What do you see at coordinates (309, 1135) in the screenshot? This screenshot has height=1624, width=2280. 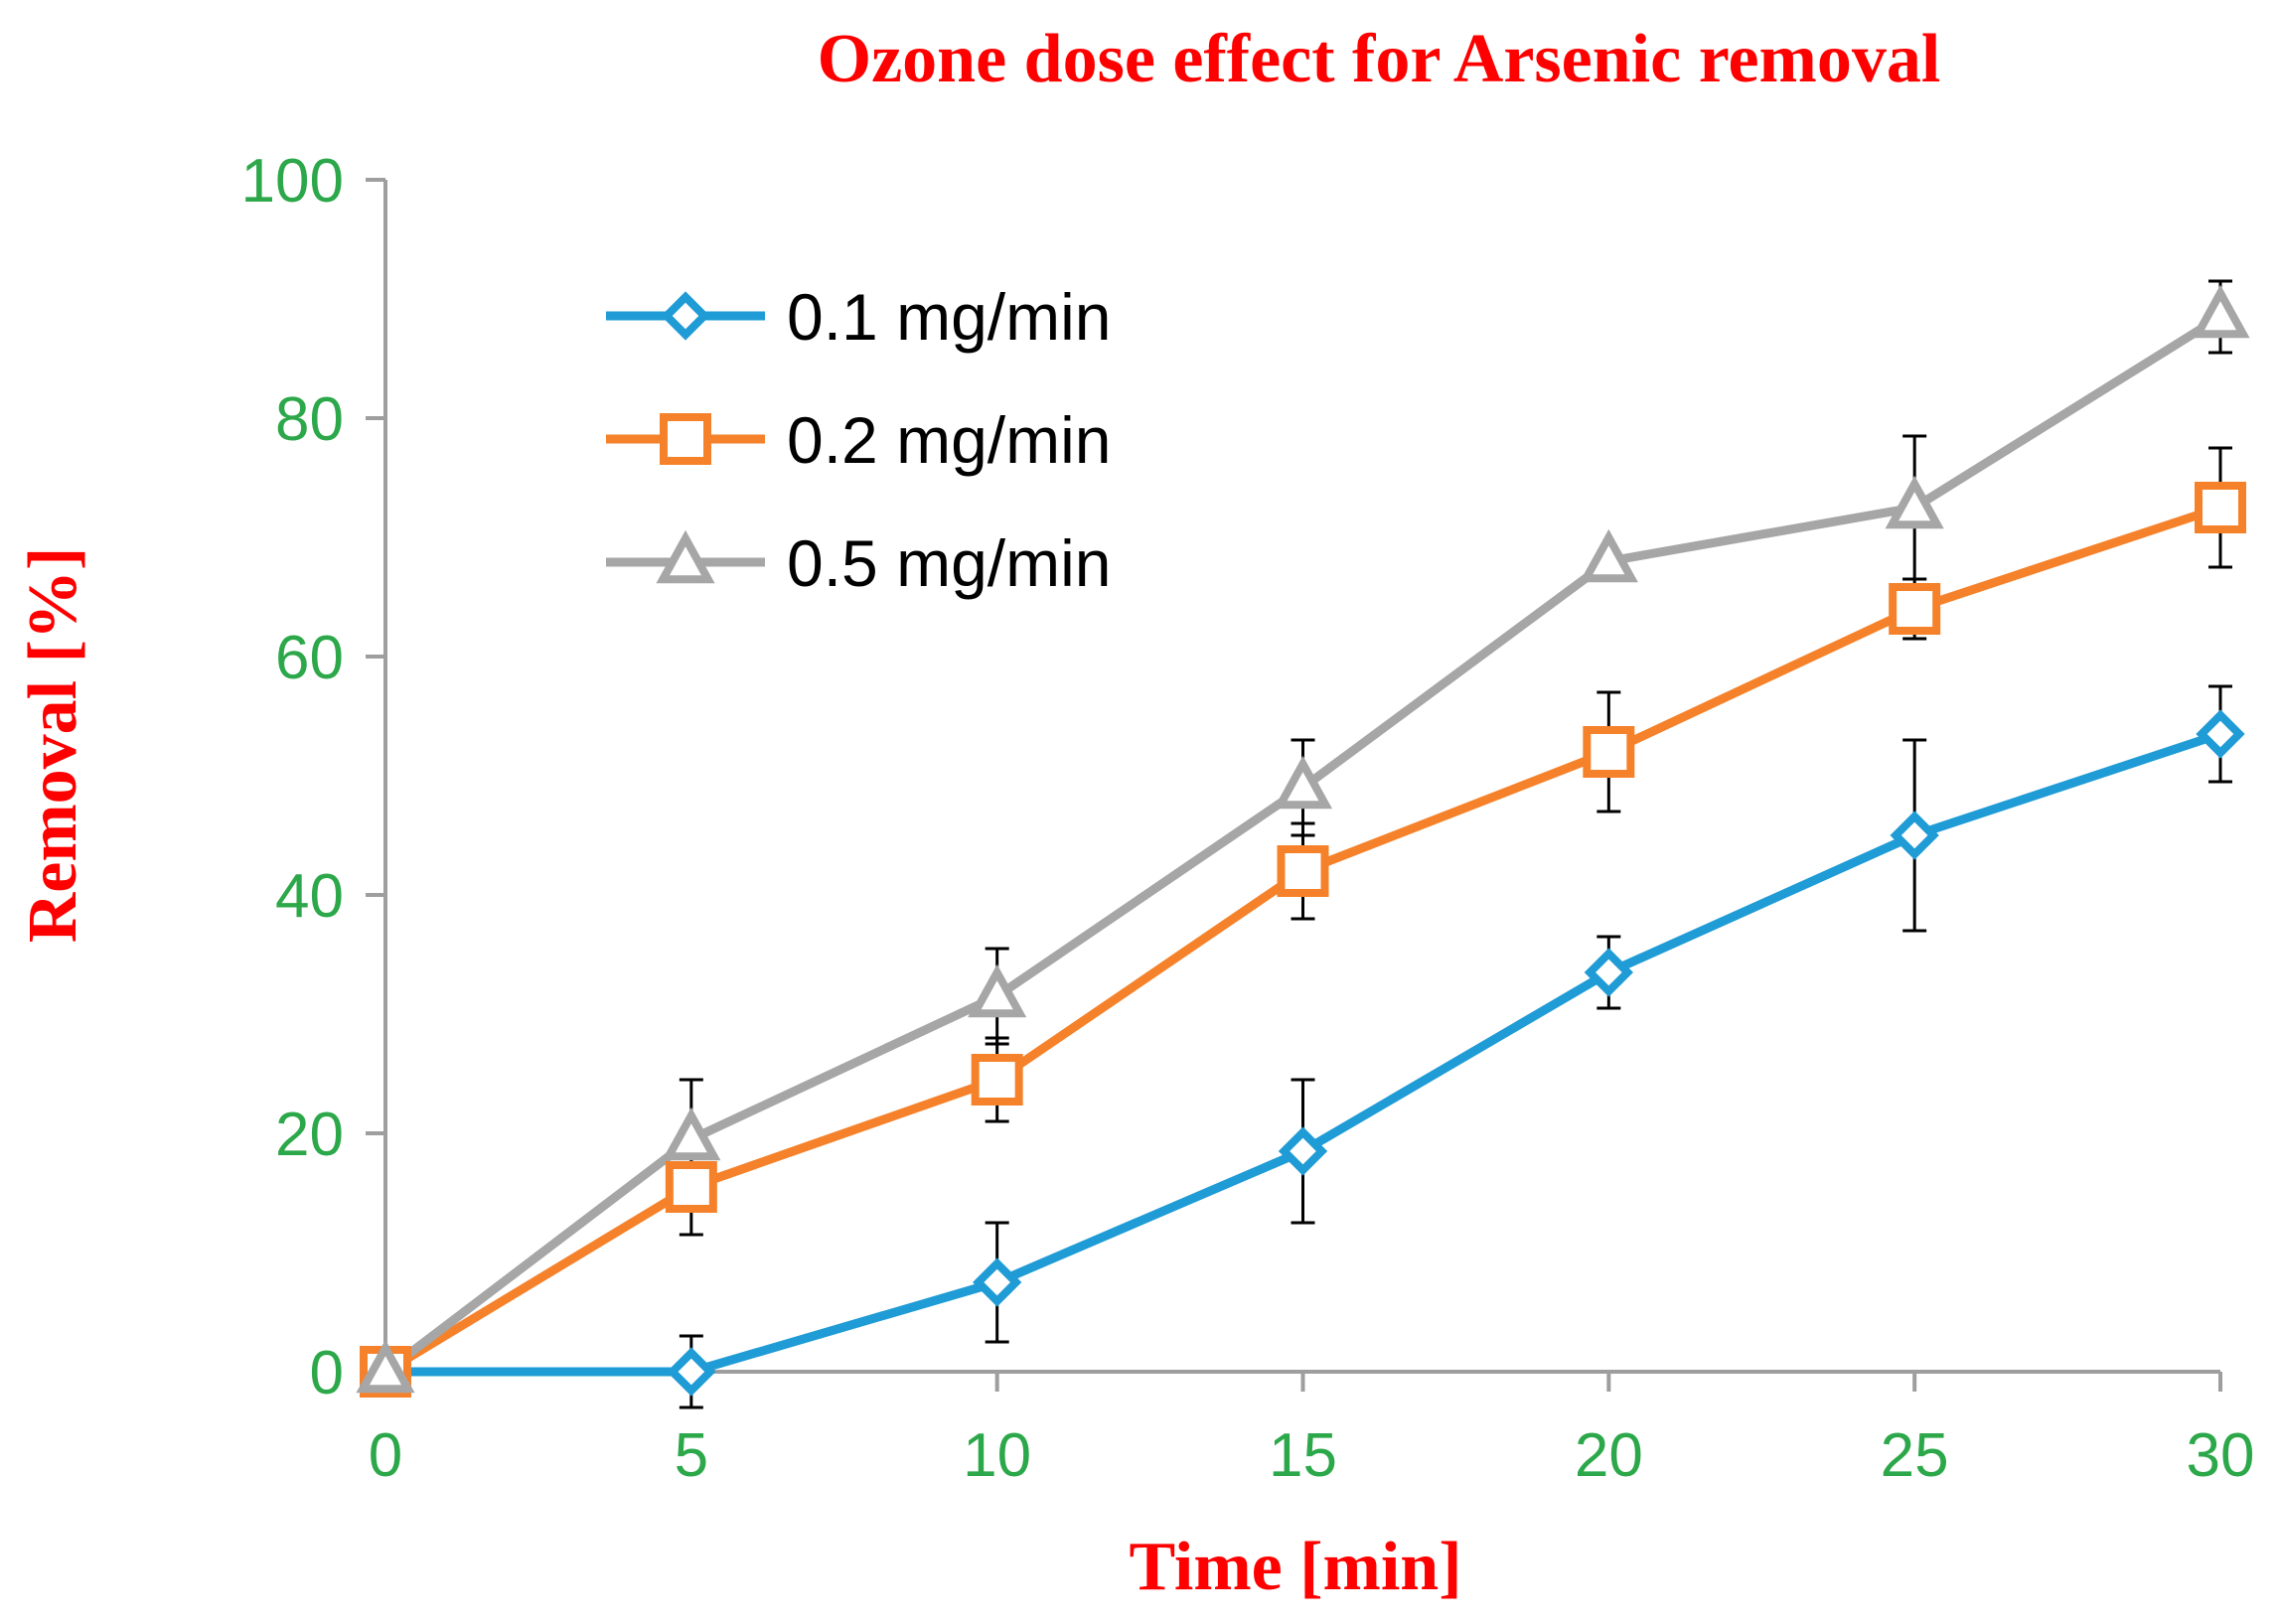 I see `y-tick-label: 20` at bounding box center [309, 1135].